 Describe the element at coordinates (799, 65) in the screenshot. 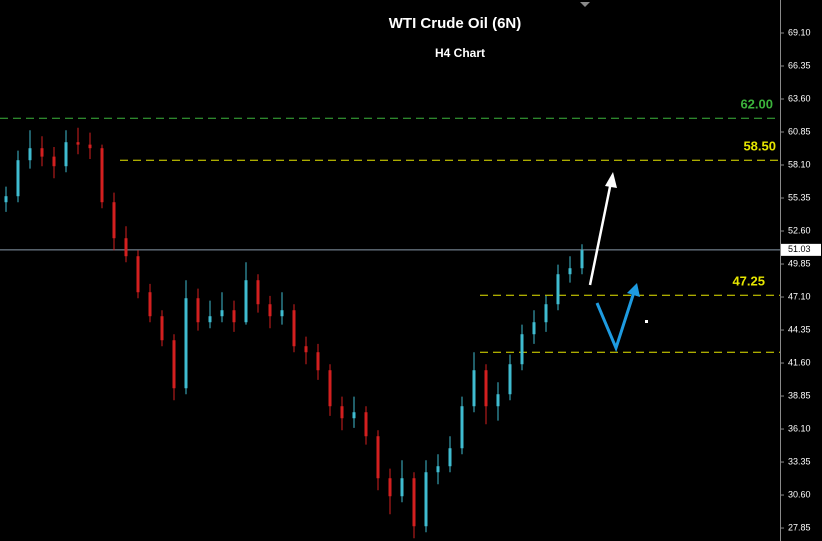

I see `y-tick-label: 66.35` at that location.